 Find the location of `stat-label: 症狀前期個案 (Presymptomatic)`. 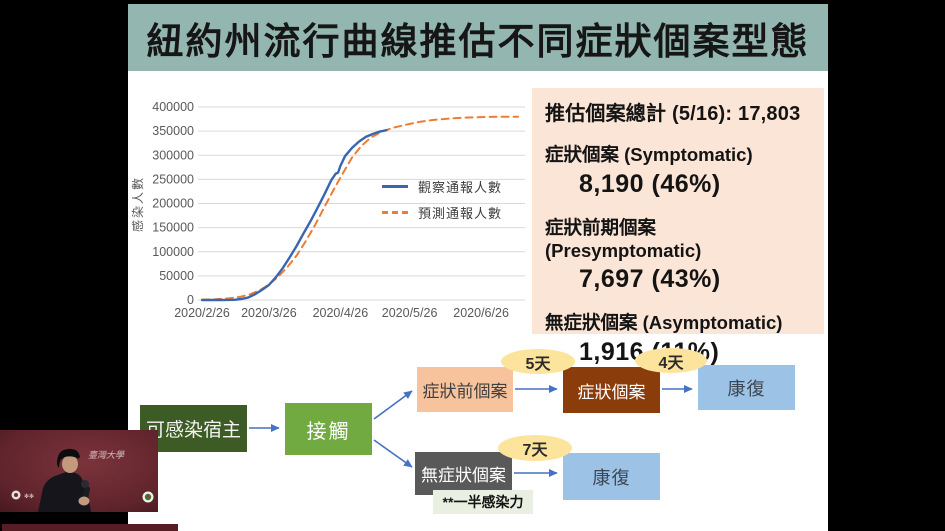

stat-label: 症狀前期個案 (Presymptomatic) is located at coordinates (623, 239).